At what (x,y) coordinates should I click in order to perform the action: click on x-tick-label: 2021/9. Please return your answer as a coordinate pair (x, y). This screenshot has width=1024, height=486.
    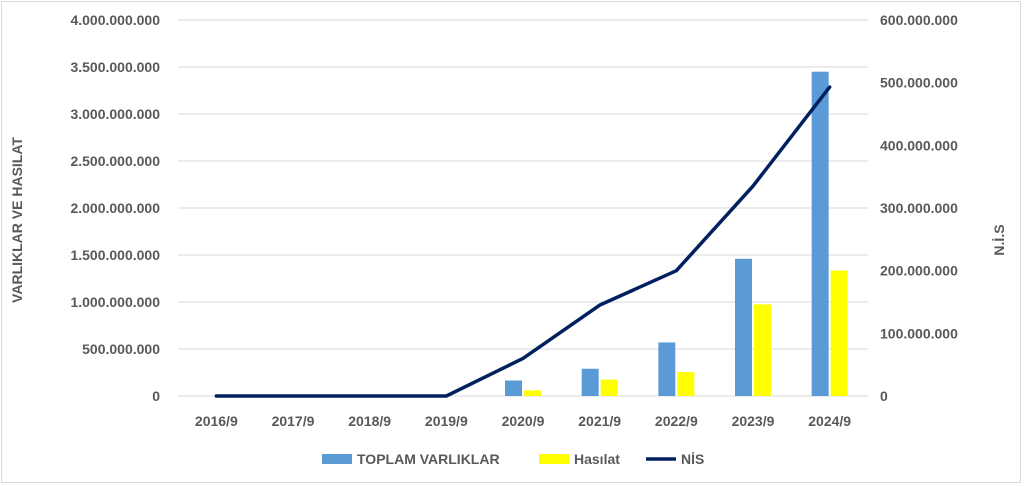
    Looking at the image, I should click on (599, 421).